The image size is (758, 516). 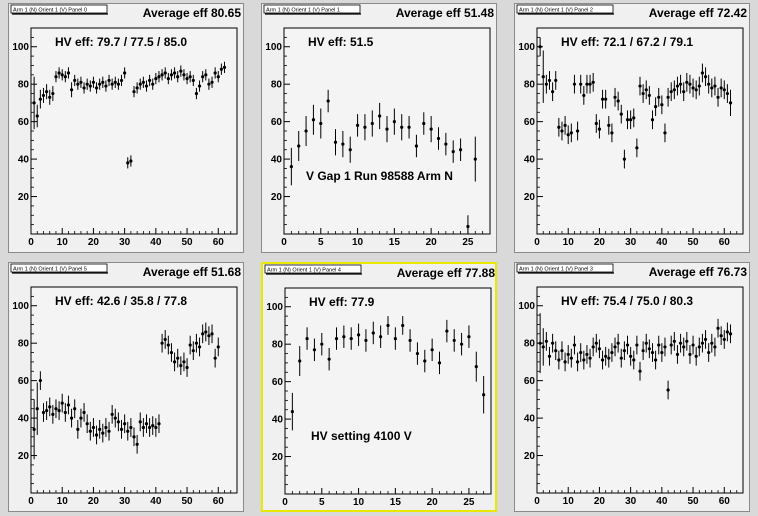 I want to click on hv-eff-label: HV eff: 42.6 / 35.8 / 77.8, so click(x=121, y=301).